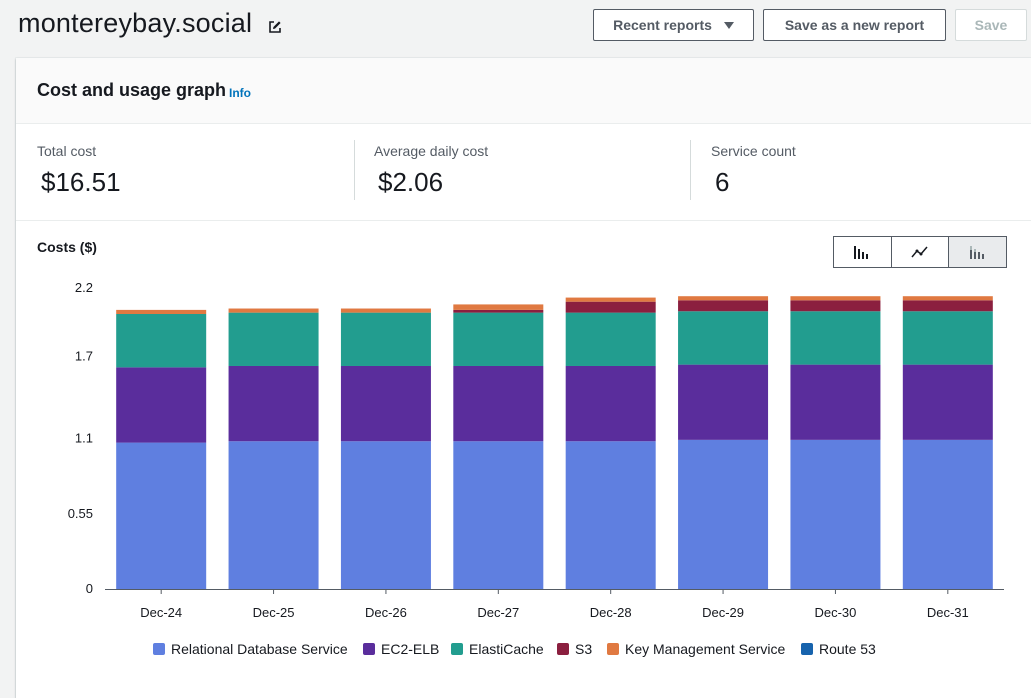 The width and height of the screenshot is (1031, 698). Describe the element at coordinates (662, 25) in the screenshot. I see `recent-reports-label: Recent reports` at that location.